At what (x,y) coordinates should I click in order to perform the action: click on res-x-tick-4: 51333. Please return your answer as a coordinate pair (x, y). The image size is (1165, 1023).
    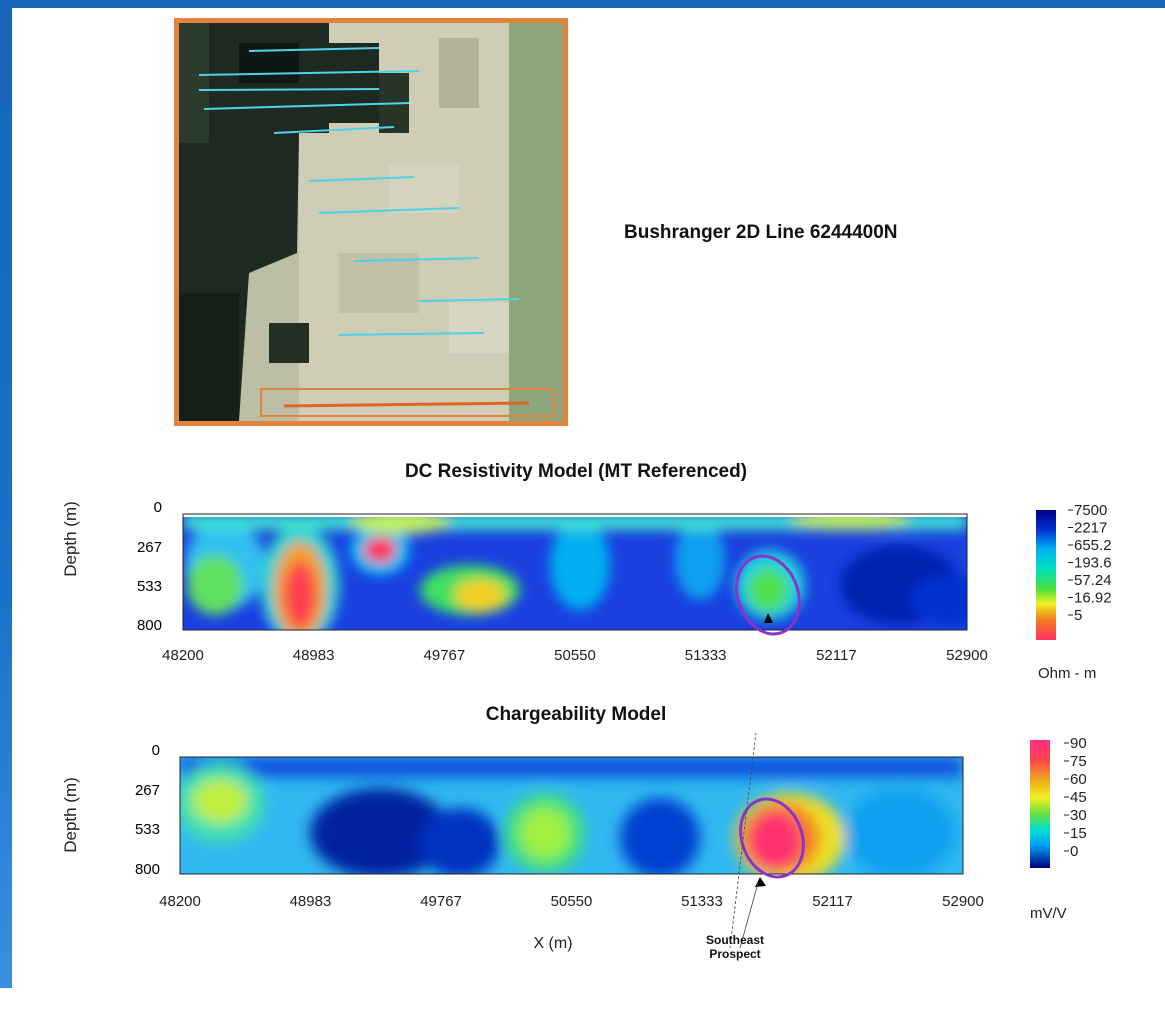
    Looking at the image, I should click on (706, 655).